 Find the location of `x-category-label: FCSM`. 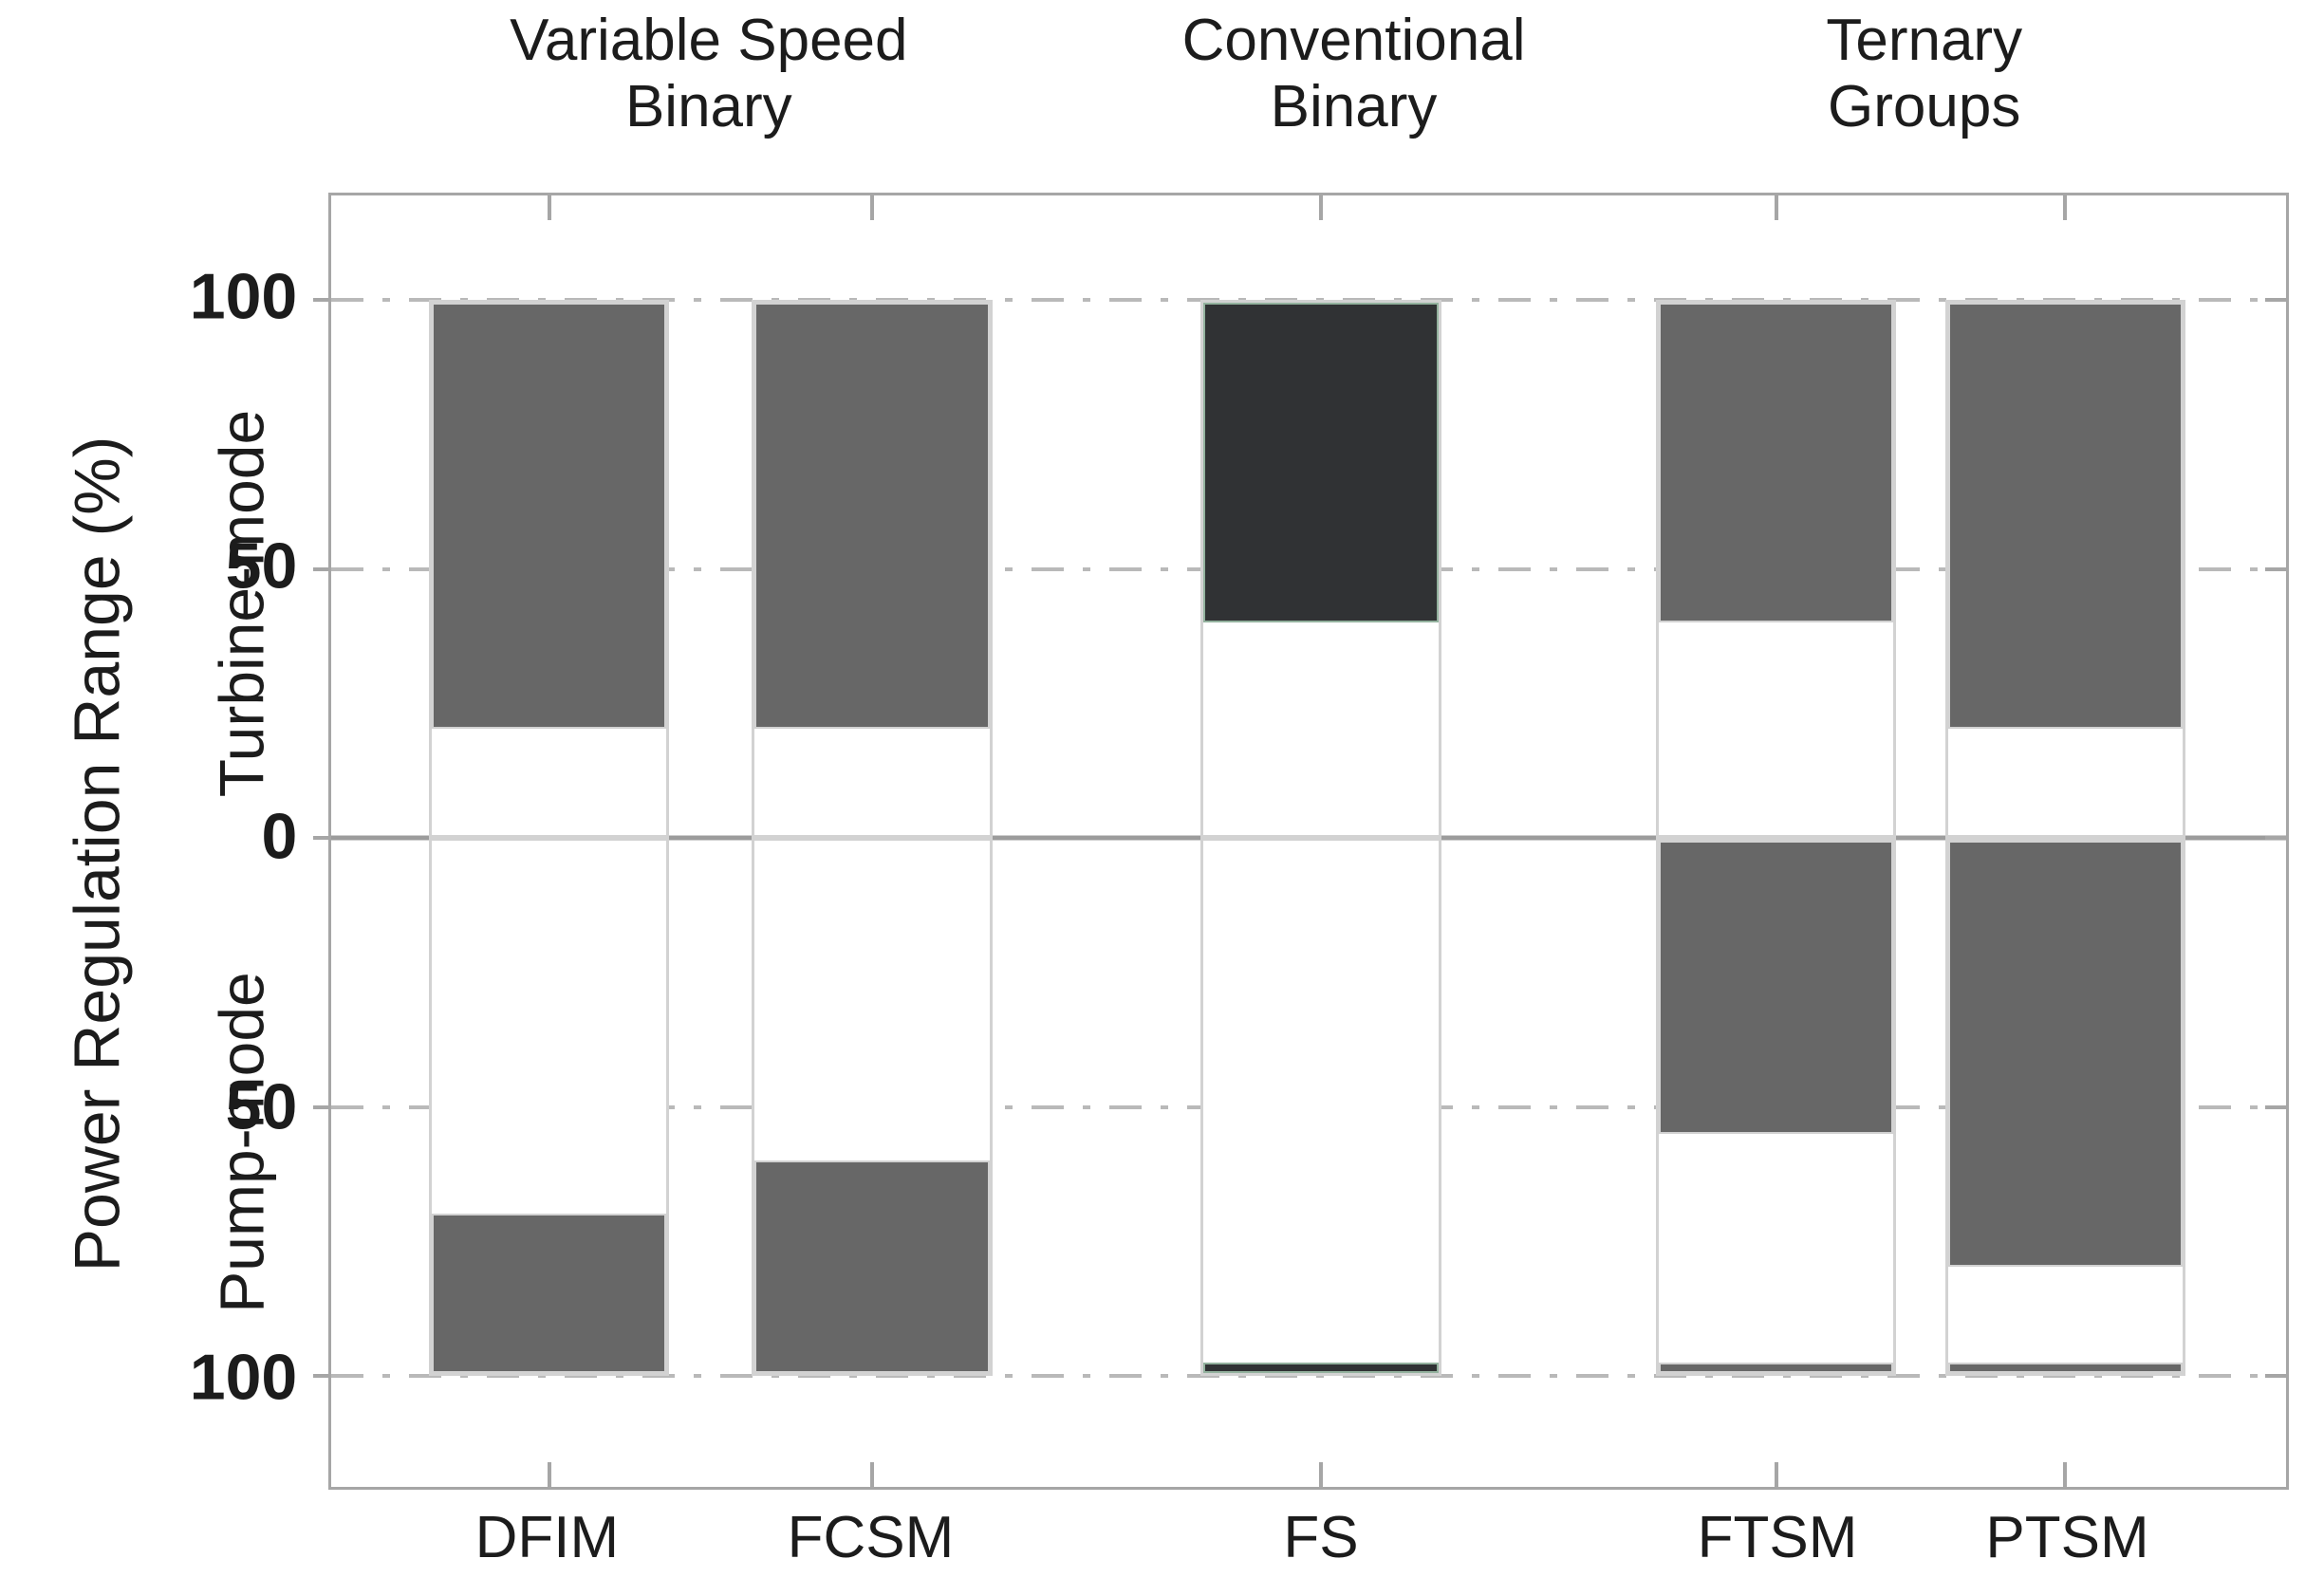

x-category-label: FCSM is located at coordinates (871, 1538).